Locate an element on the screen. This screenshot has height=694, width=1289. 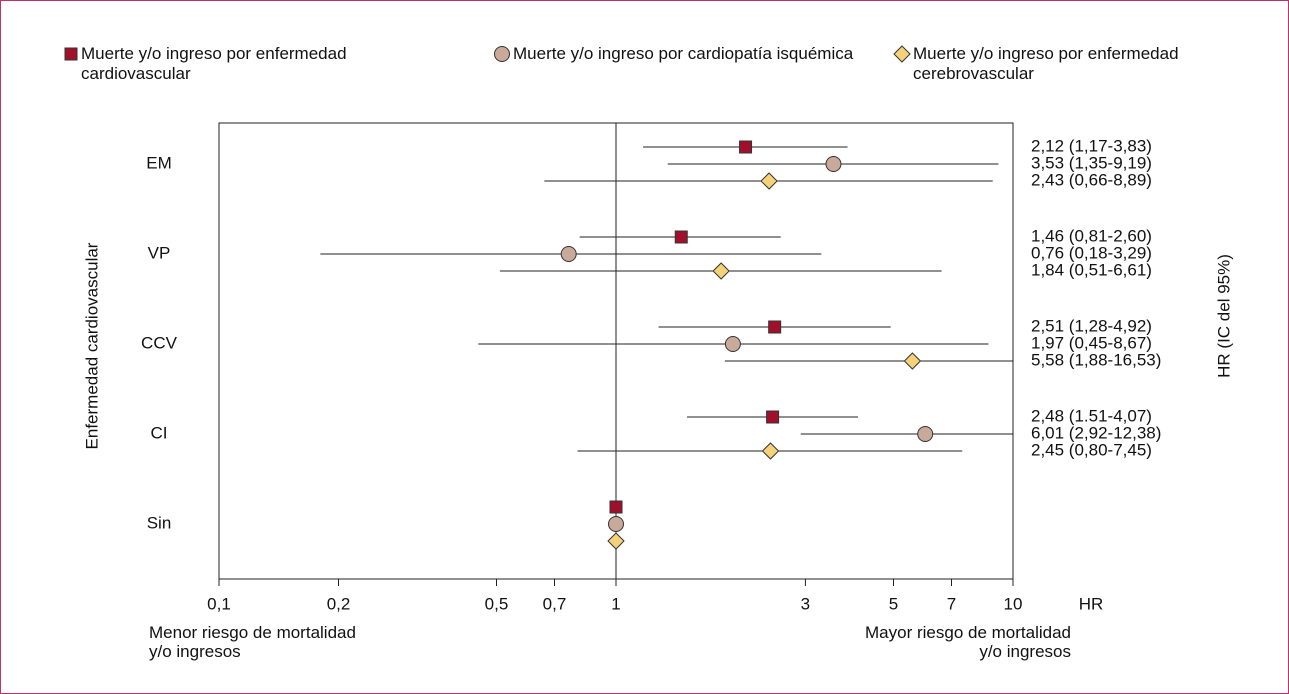
value-label: 2,48 (1.51-4,07) is located at coordinates (1091, 415).